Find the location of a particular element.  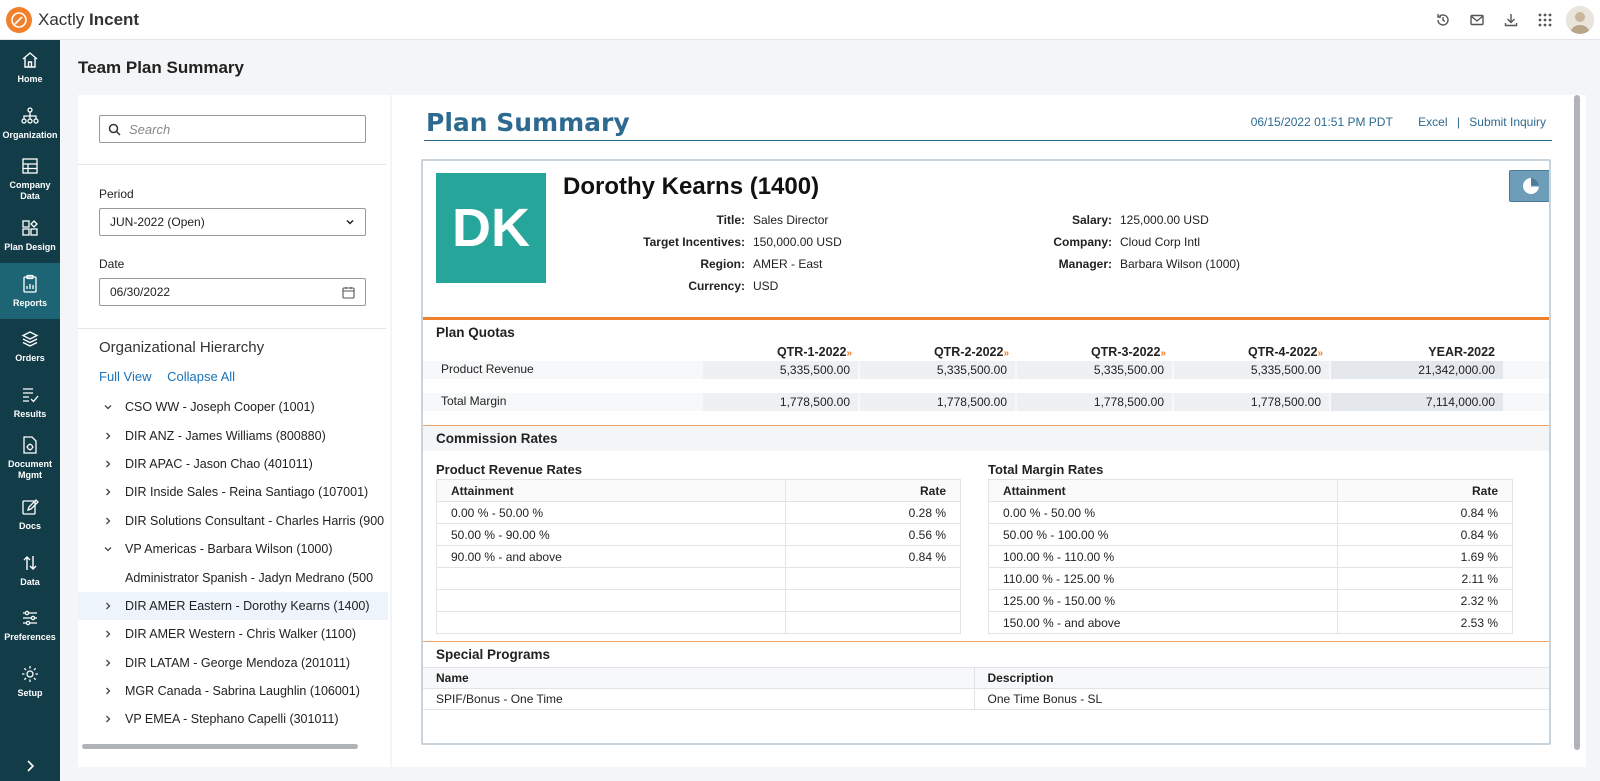

excel-link: Excel is located at coordinates (1433, 122).